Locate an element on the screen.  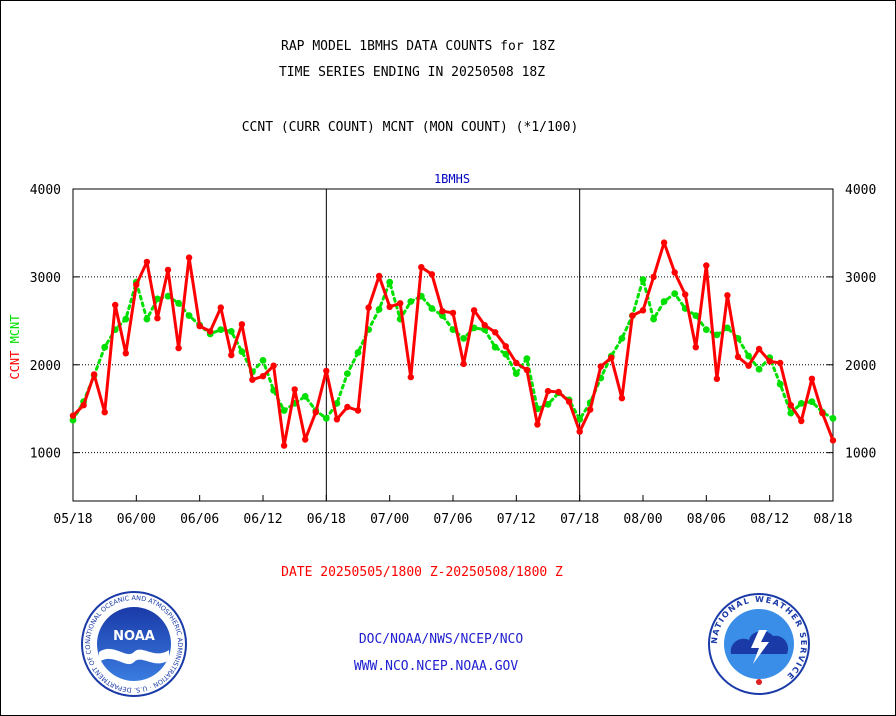
footer-url-link: WWW.NCO.NCEP.NOAA.GOV is located at coordinates (436, 666).